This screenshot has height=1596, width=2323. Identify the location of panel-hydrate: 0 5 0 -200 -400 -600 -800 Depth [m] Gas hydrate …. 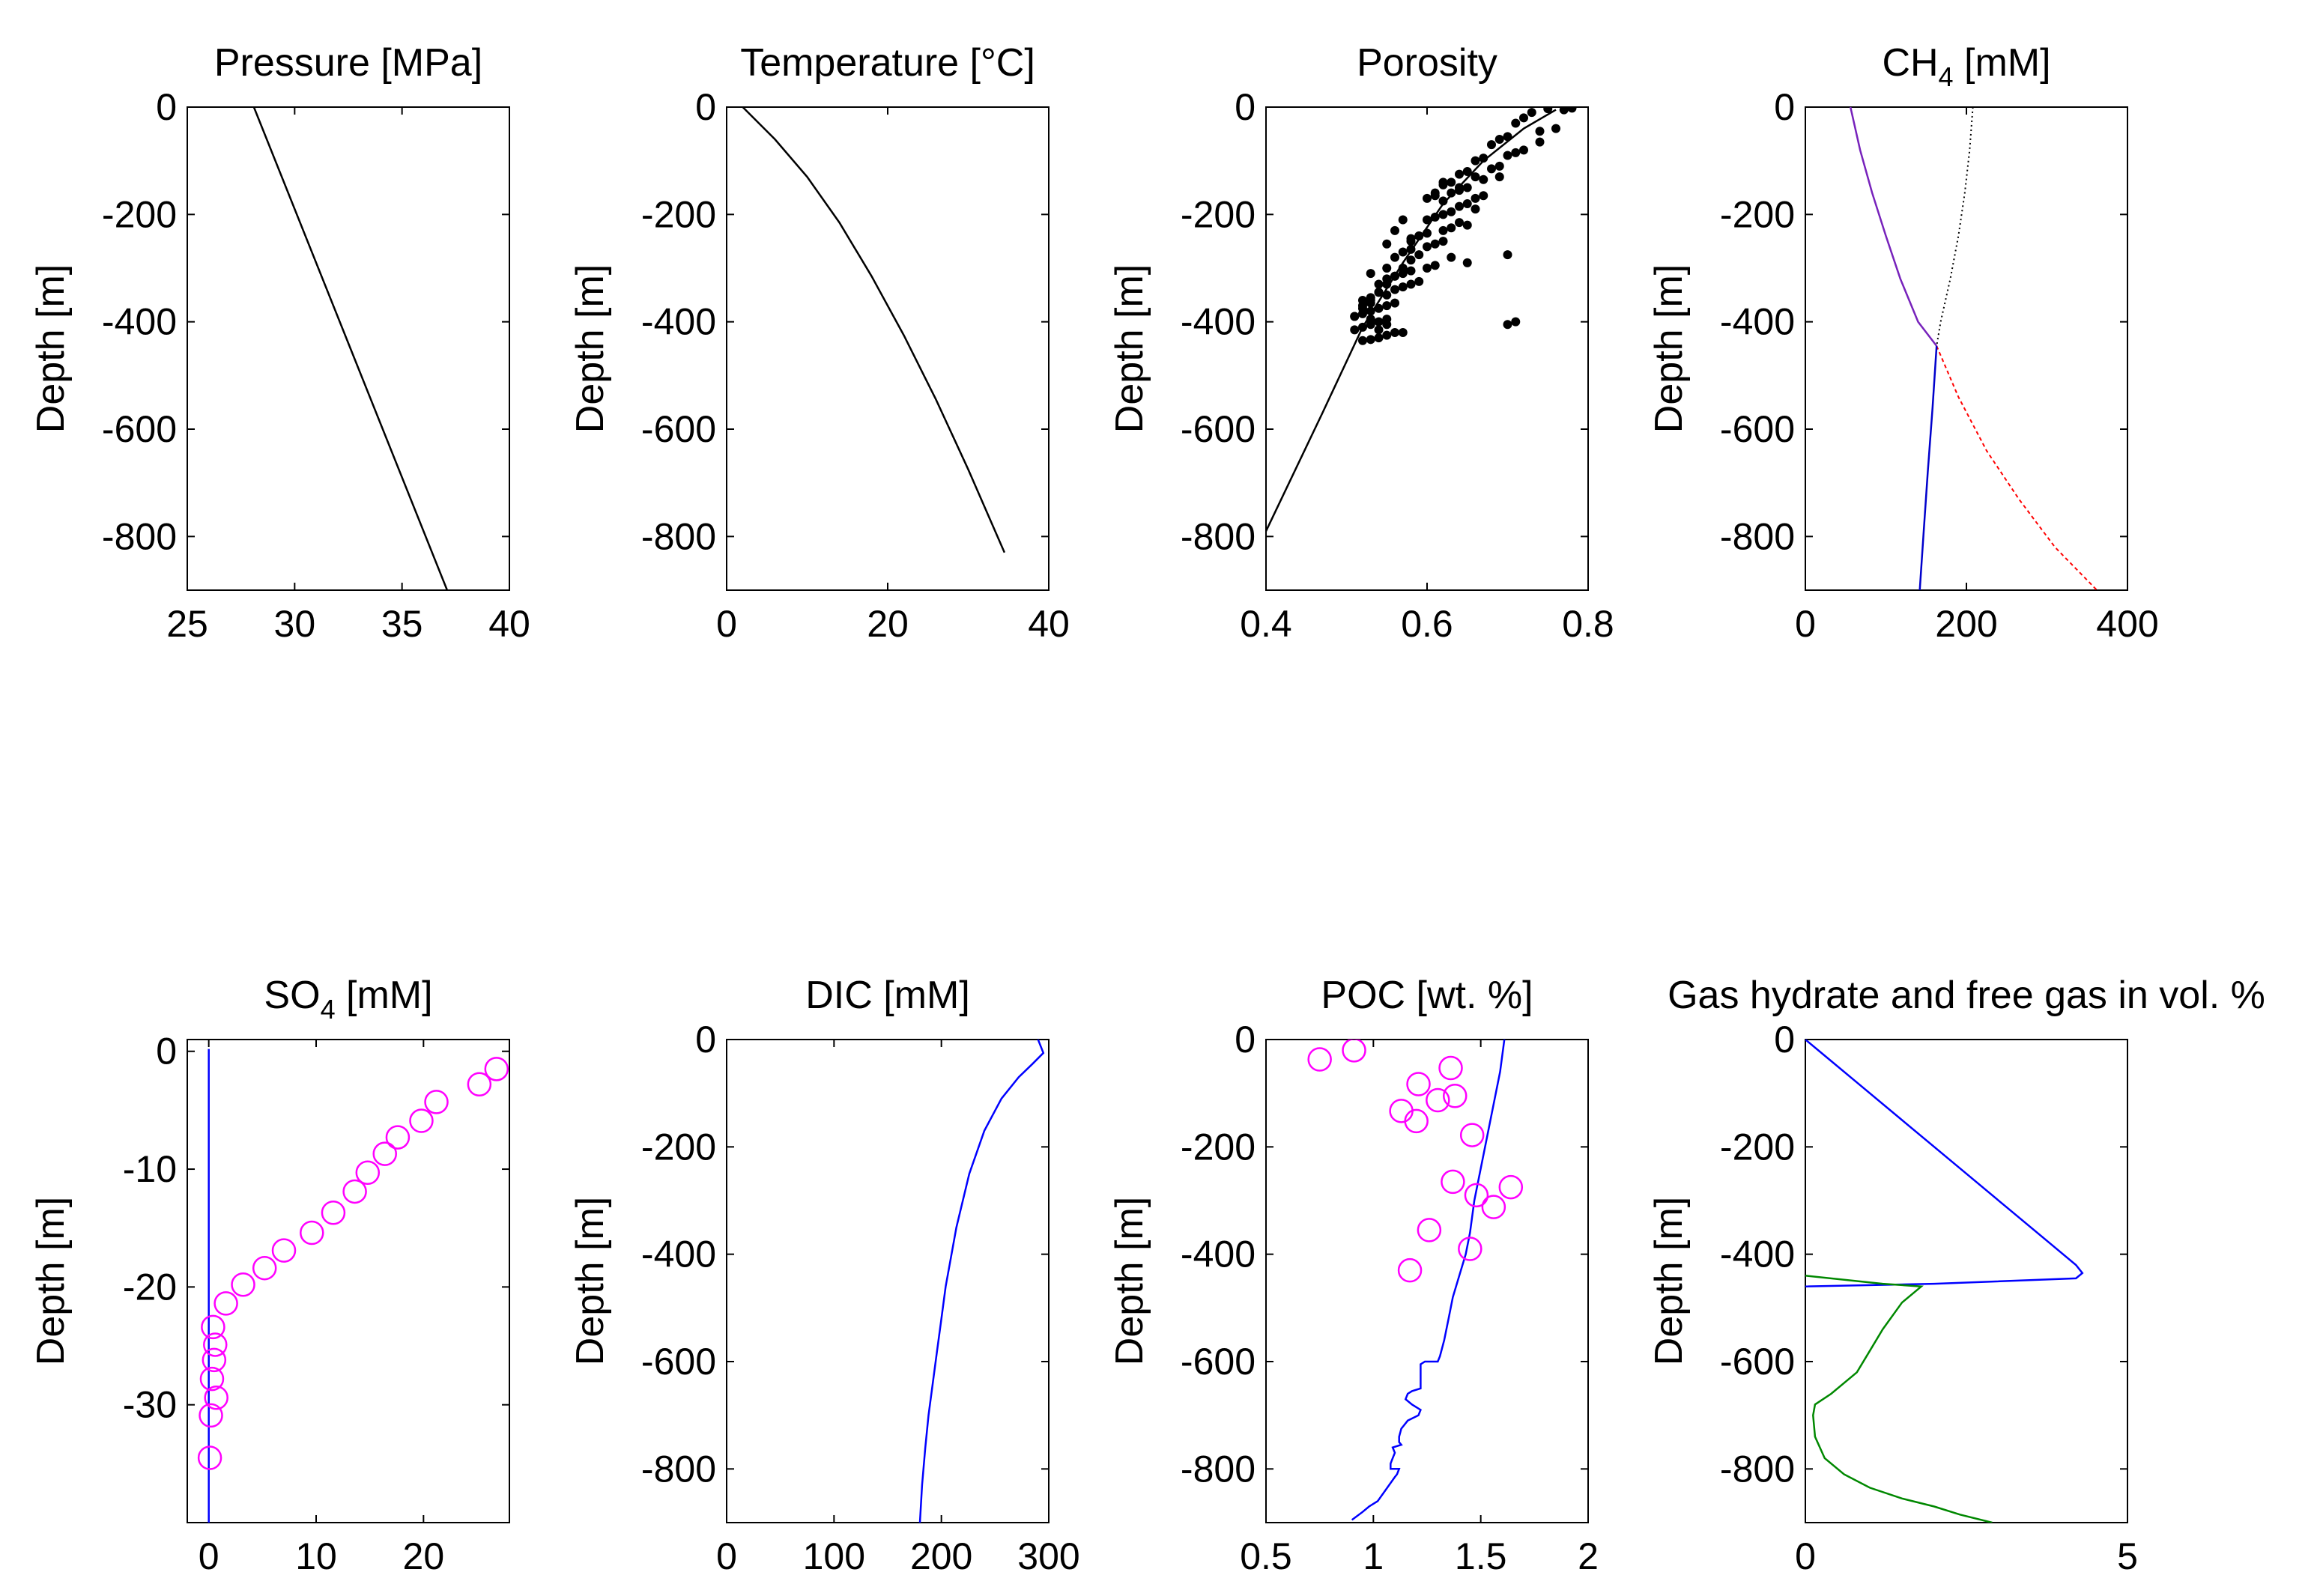
(1956, 1276).